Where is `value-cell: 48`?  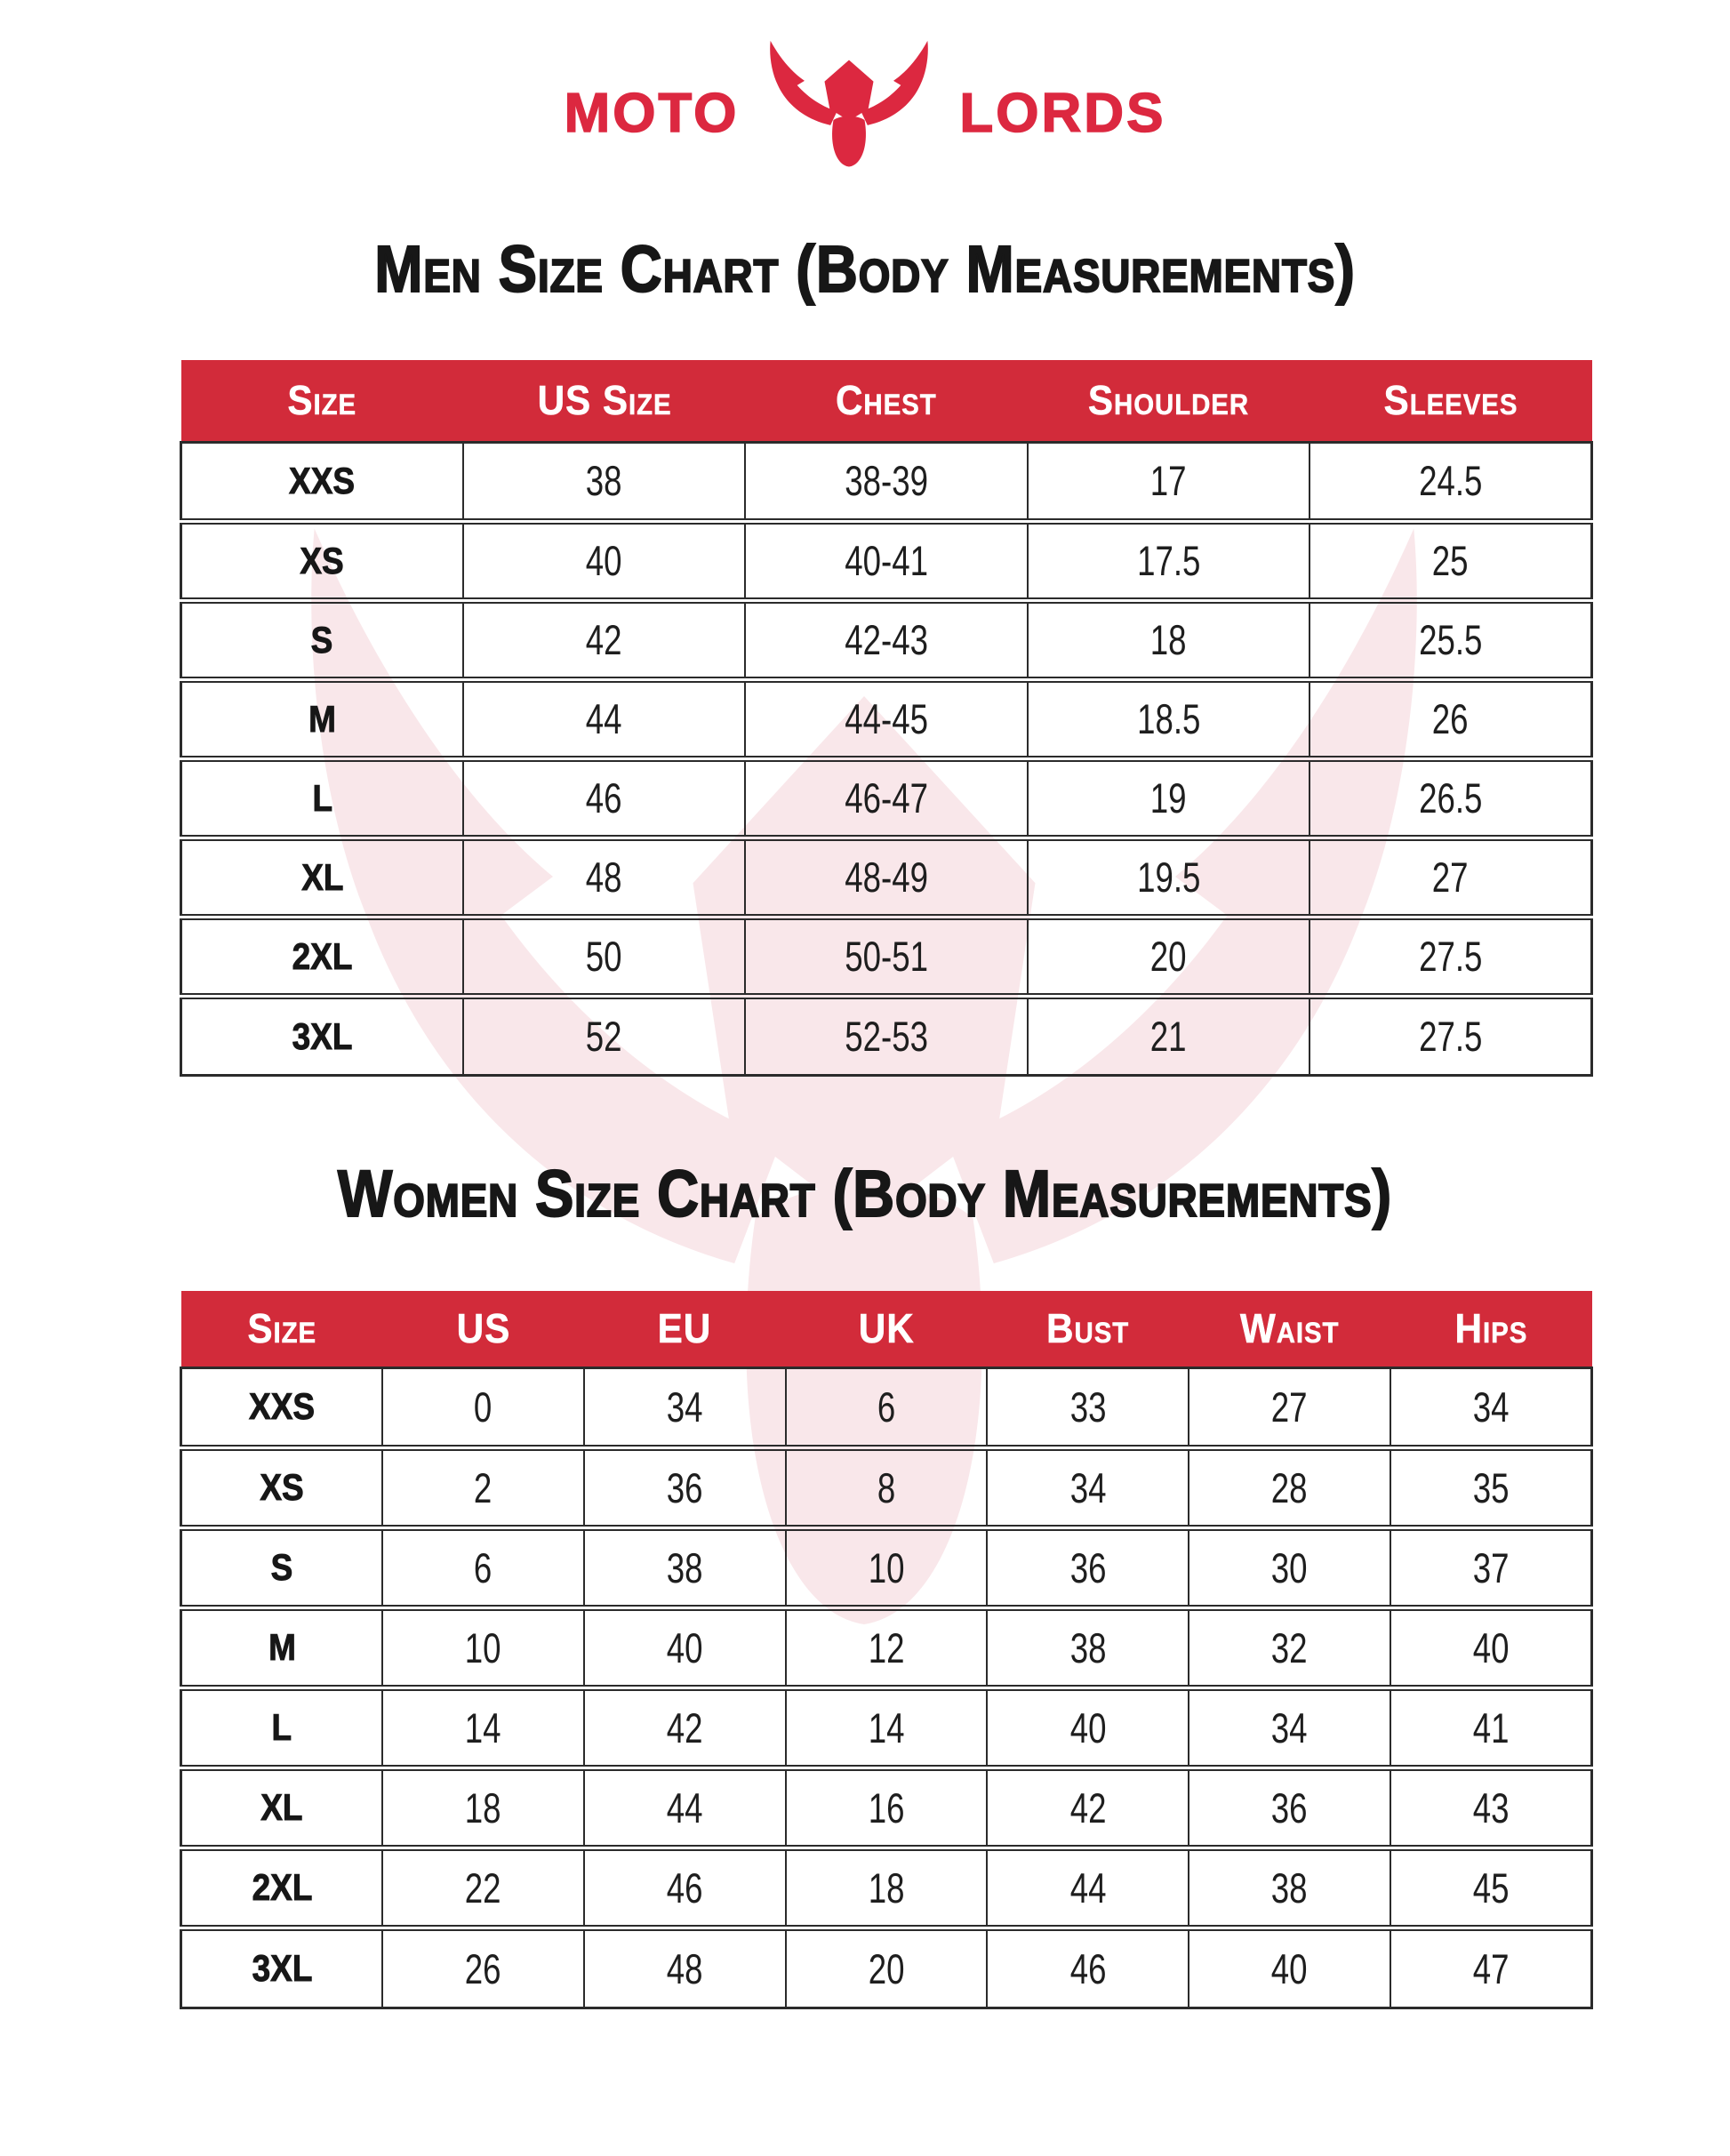 value-cell: 48 is located at coordinates (684, 1967).